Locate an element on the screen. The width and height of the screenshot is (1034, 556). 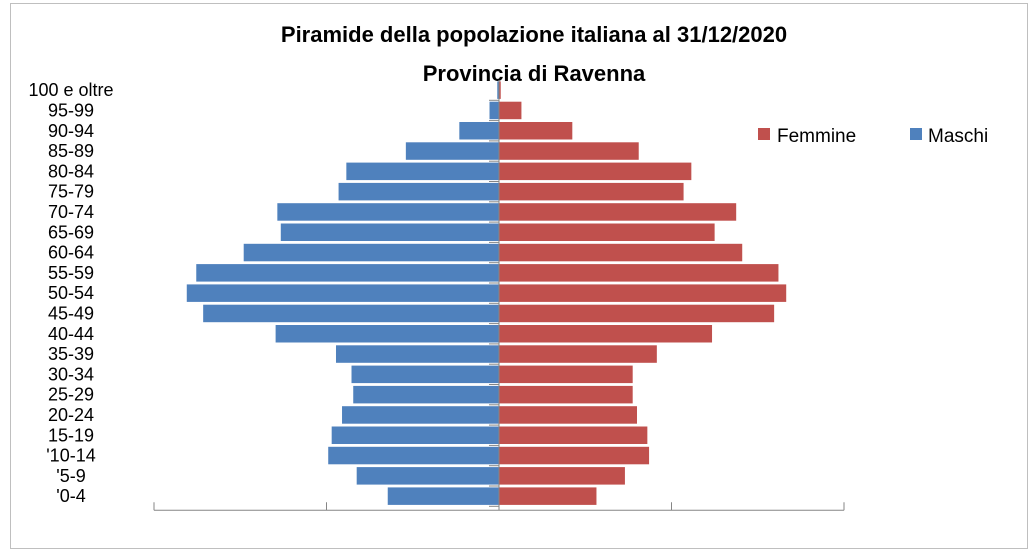
category-label-15-19: 15-19 is located at coordinates (71, 435).